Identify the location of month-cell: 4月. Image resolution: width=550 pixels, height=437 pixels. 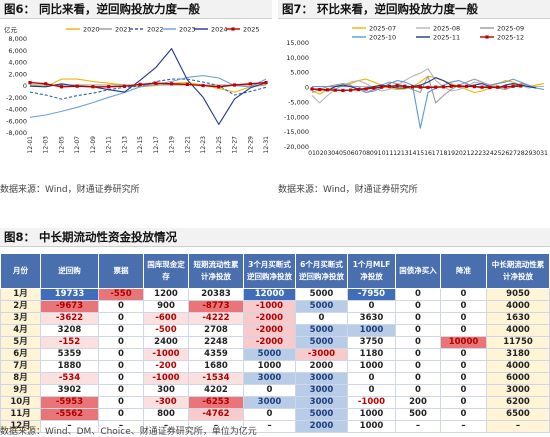
(20, 330).